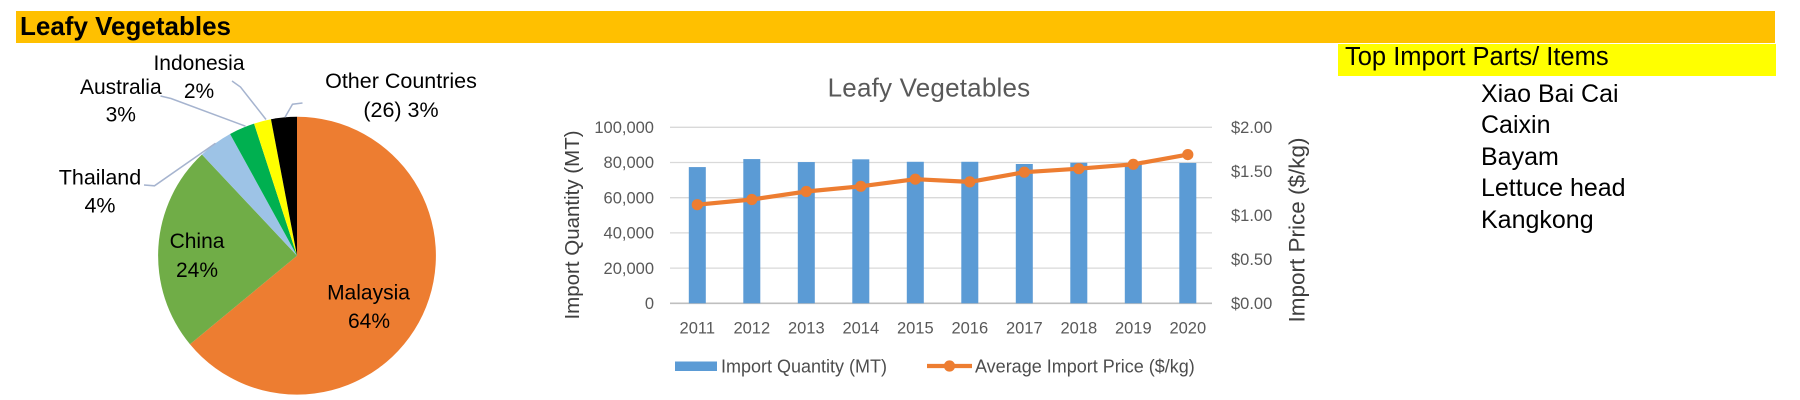 This screenshot has height=400, width=1800. Describe the element at coordinates (1251, 304) in the screenshot. I see `svg-text: $0.00` at that location.